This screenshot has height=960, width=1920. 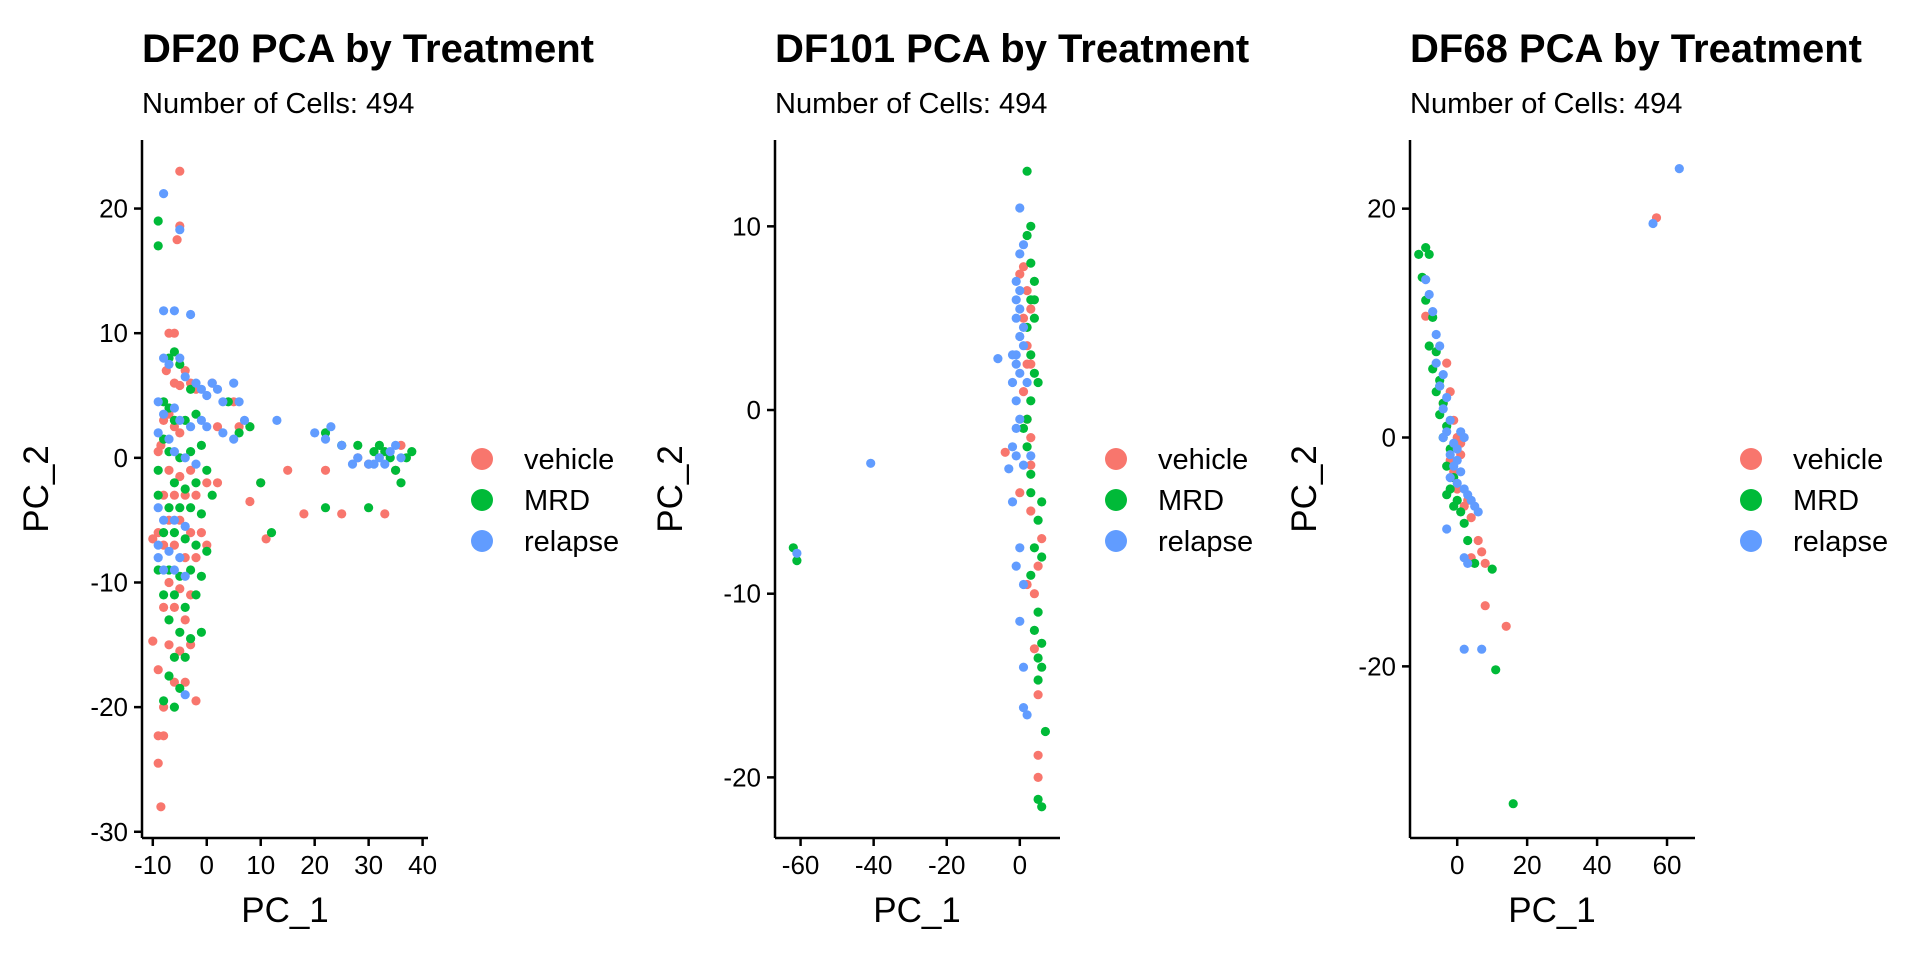 I want to click on data-points, so click(x=919, y=489).